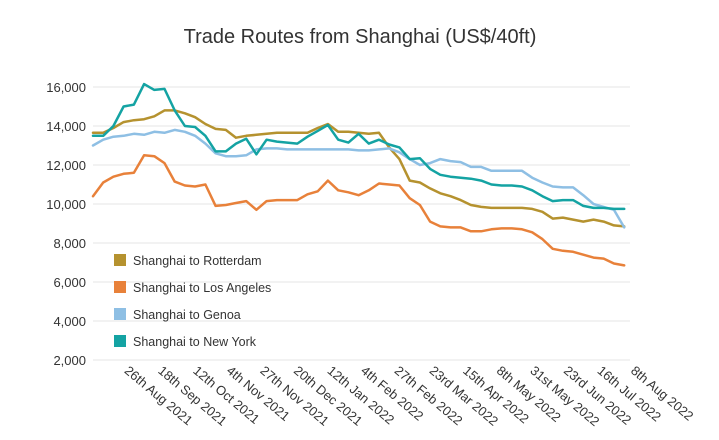  What do you see at coordinates (69, 321) in the screenshot?
I see `y-tick-label: 4,000` at bounding box center [69, 321].